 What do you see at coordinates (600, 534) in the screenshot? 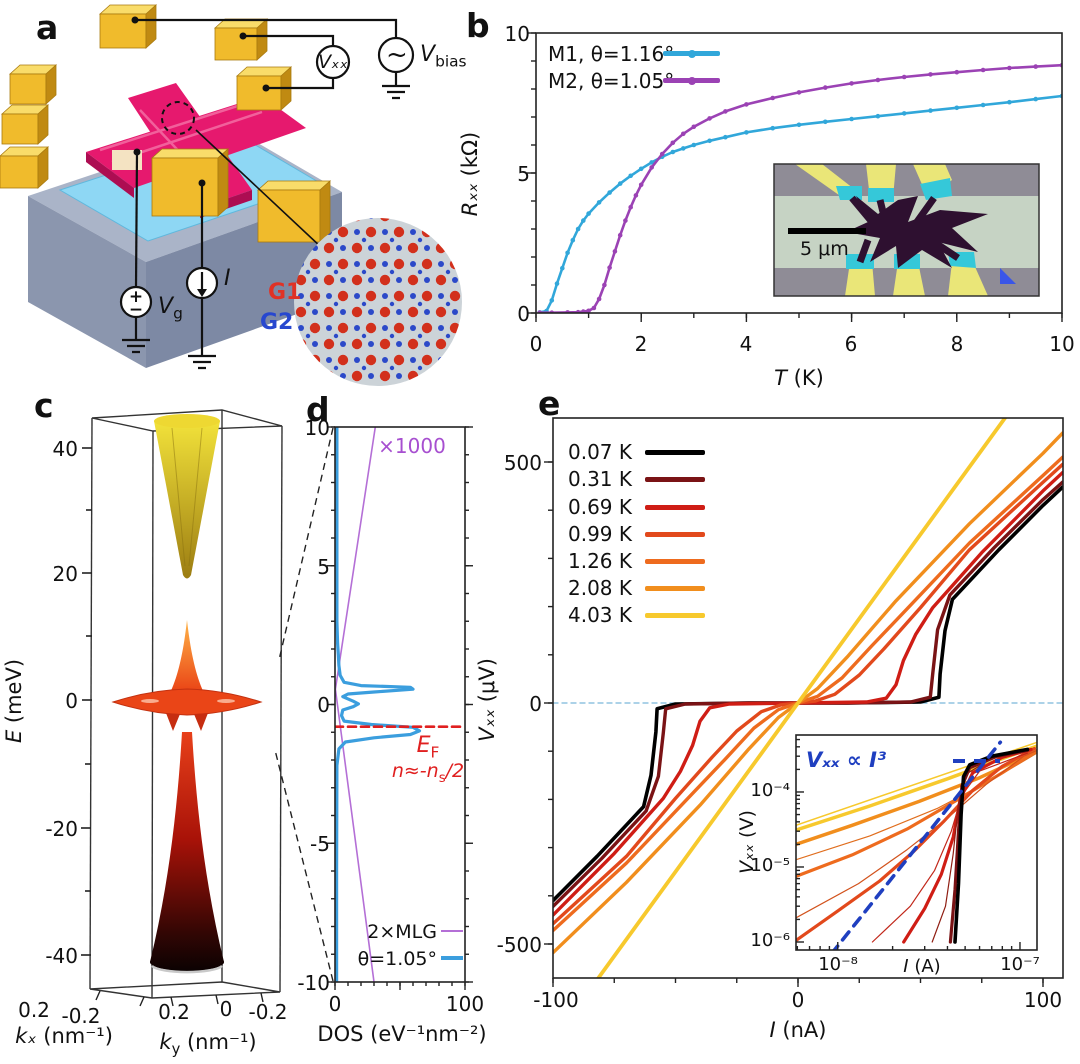
I see `e-legend-099-label: 0.99 K` at bounding box center [600, 534].